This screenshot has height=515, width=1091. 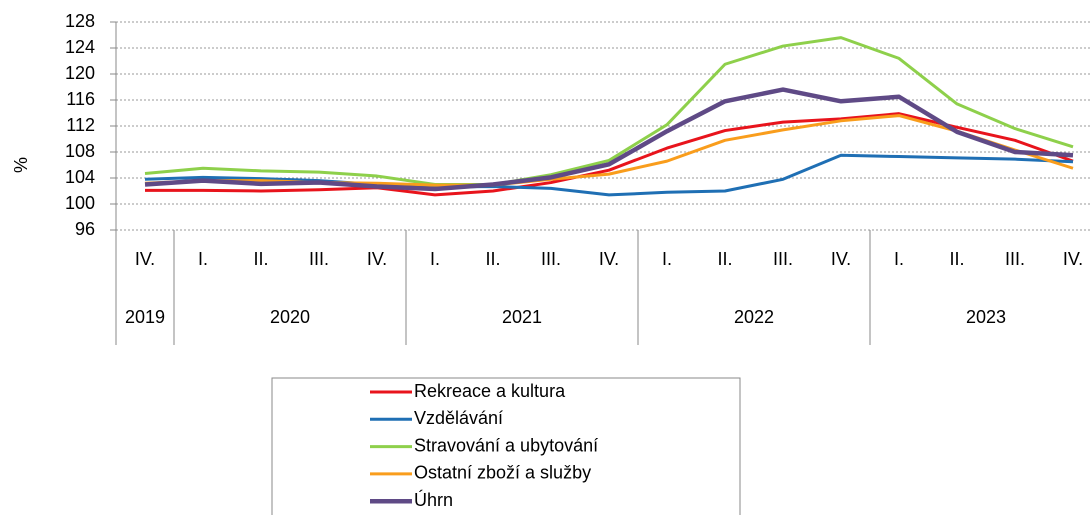 I want to click on y-tick-label: 112, so click(x=80, y=125).